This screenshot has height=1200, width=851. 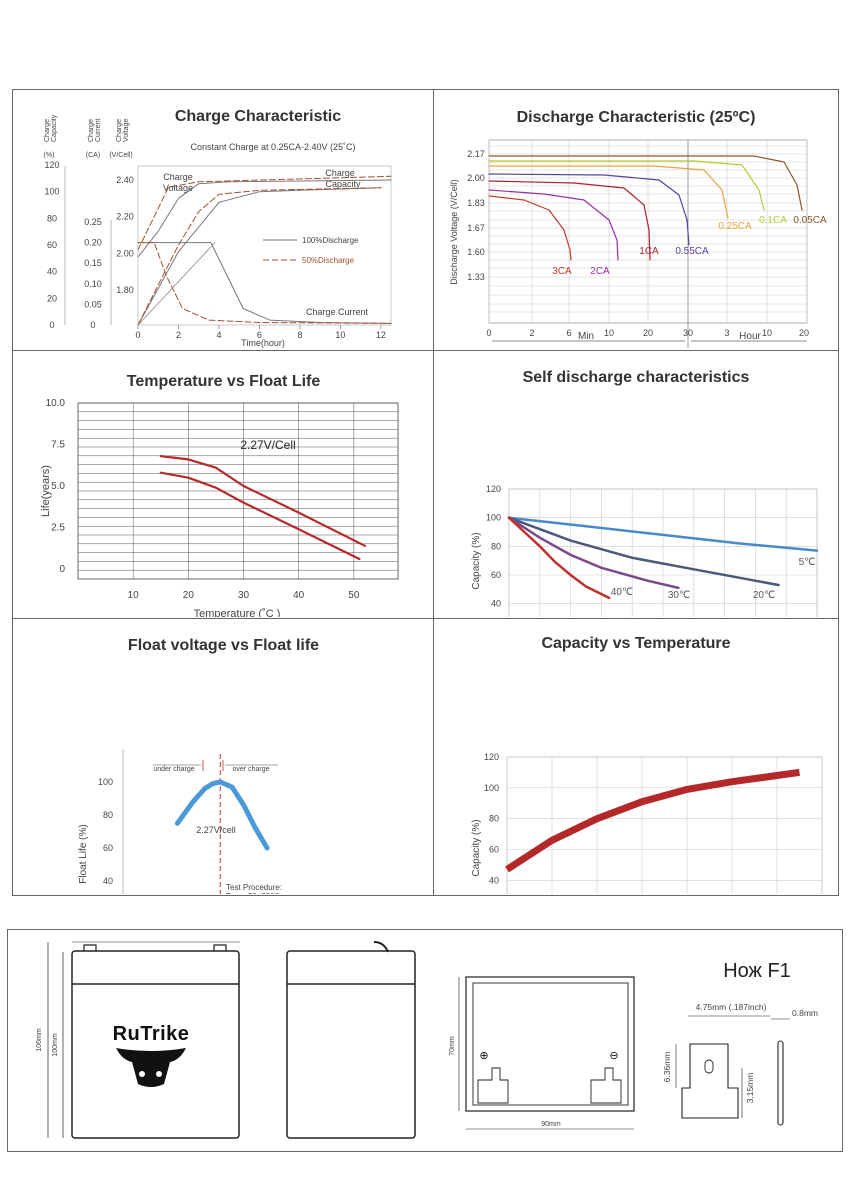 What do you see at coordinates (750, 336) in the screenshot?
I see `unit-hour: Hour` at bounding box center [750, 336].